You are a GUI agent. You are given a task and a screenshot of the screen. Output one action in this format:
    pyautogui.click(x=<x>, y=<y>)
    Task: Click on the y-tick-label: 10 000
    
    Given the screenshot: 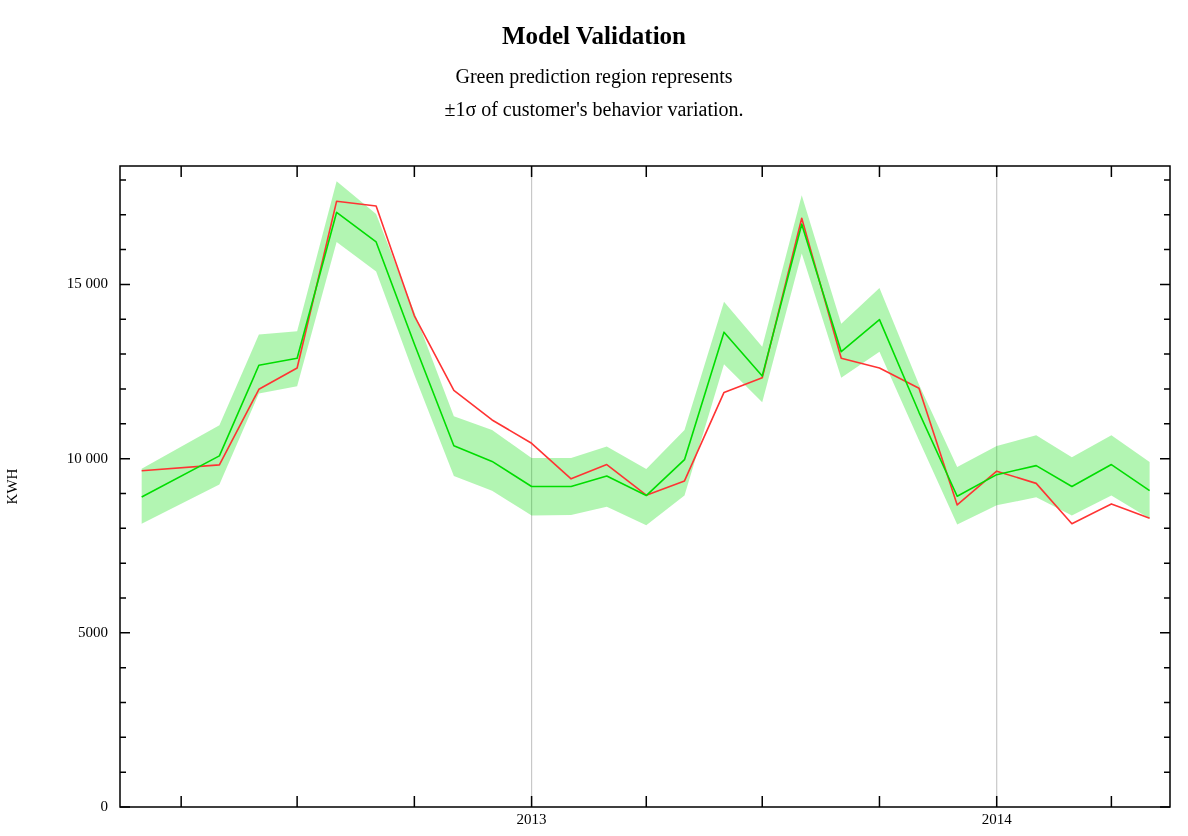 What is the action you would take?
    pyautogui.click(x=87, y=457)
    